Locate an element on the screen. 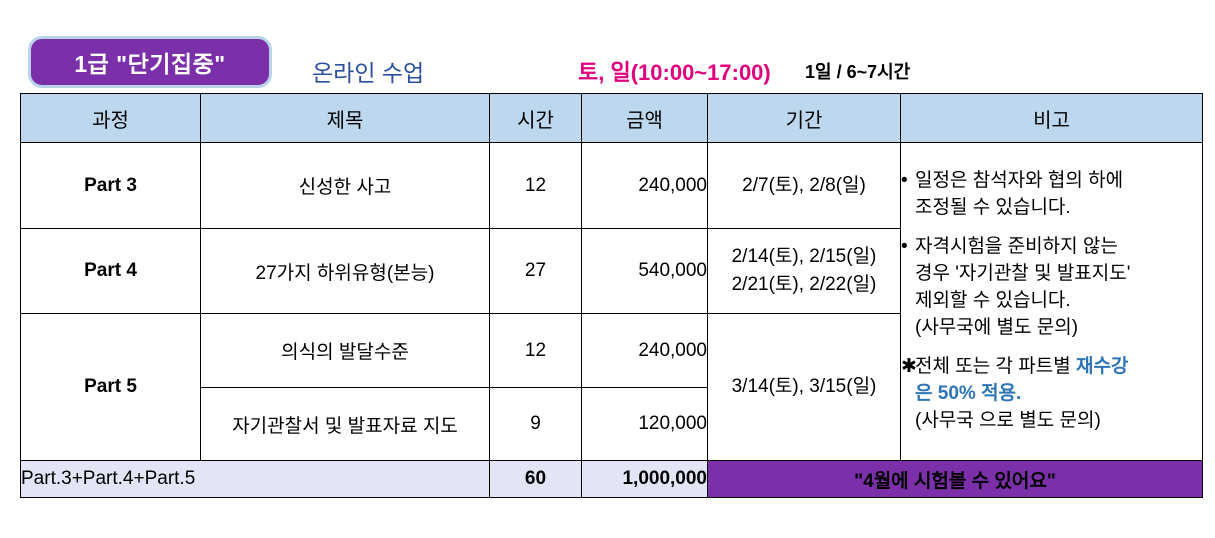 This screenshot has height=538, width=1215. note-text: 경우 '자기관찰 및 발표지도' is located at coordinates (1023, 274).